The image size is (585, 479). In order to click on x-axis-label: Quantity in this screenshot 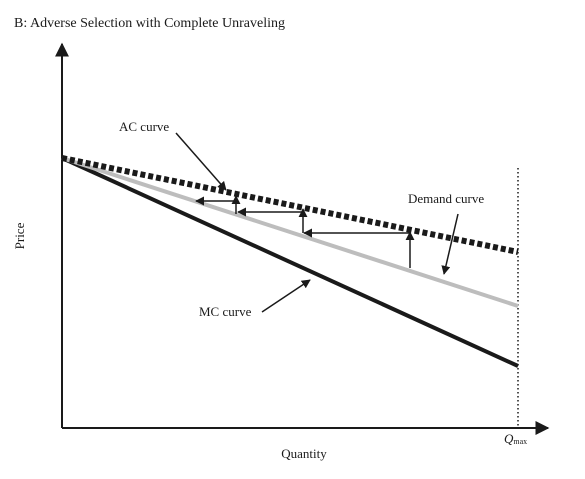, I will do `click(304, 453)`.